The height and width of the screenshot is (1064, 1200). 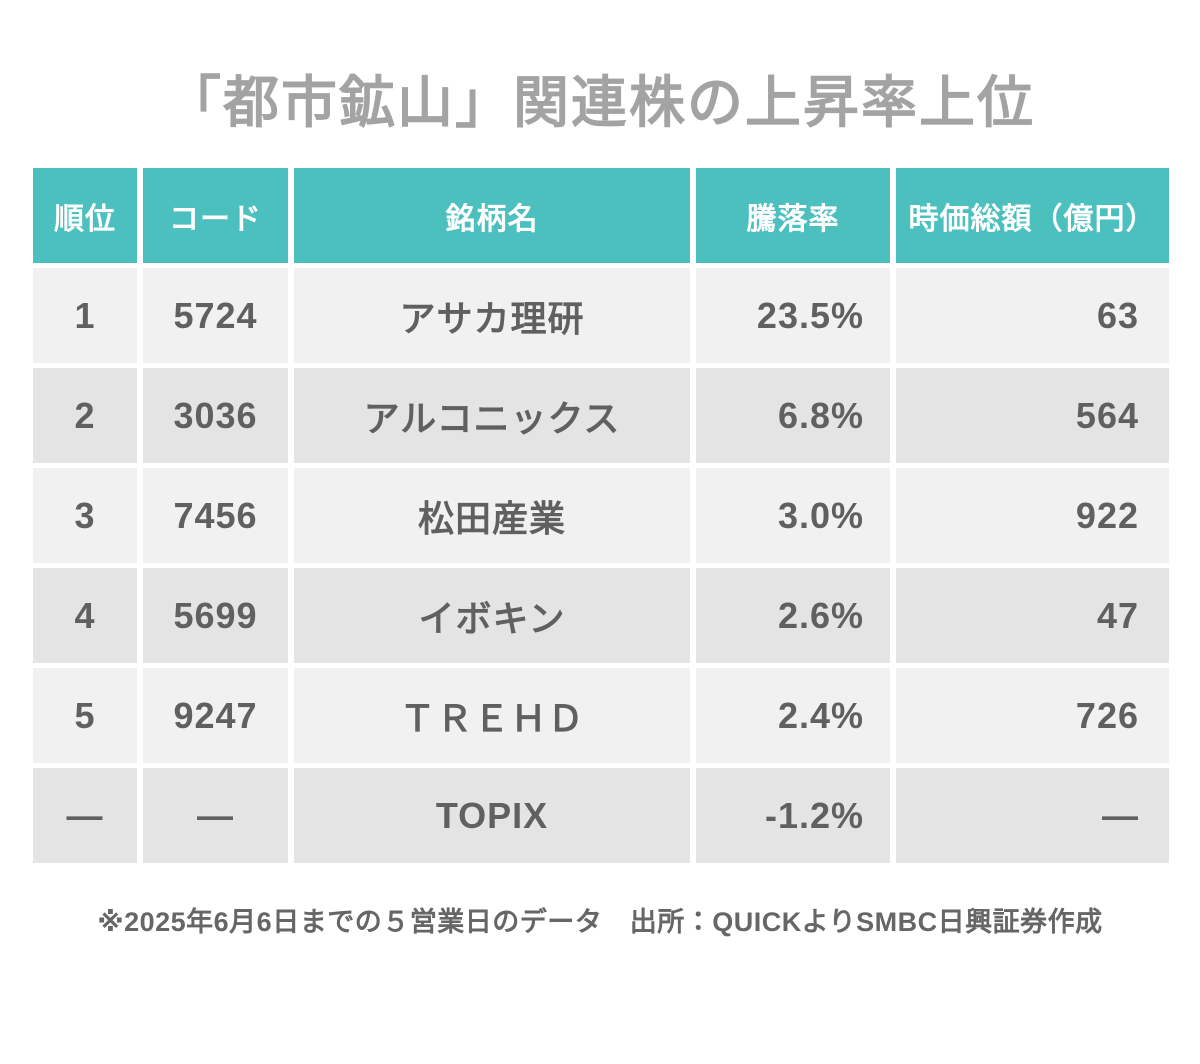 What do you see at coordinates (215, 715) in the screenshot?
I see `cell-code: 9247` at bounding box center [215, 715].